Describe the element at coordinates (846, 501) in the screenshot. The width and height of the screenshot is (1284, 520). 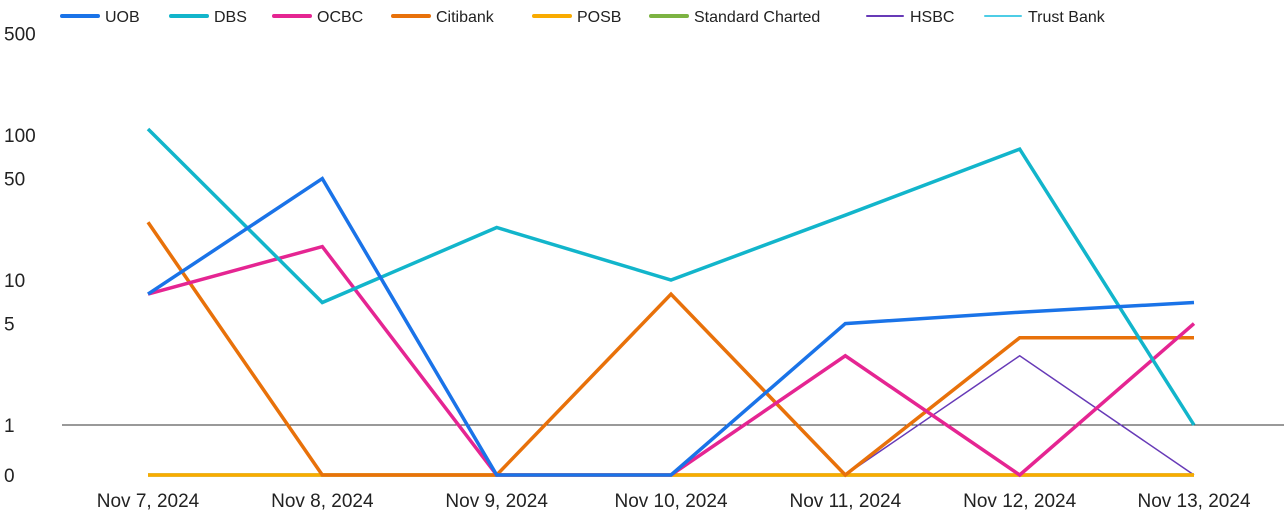
I see `x-tick-label: Nov 11, 2024` at that location.